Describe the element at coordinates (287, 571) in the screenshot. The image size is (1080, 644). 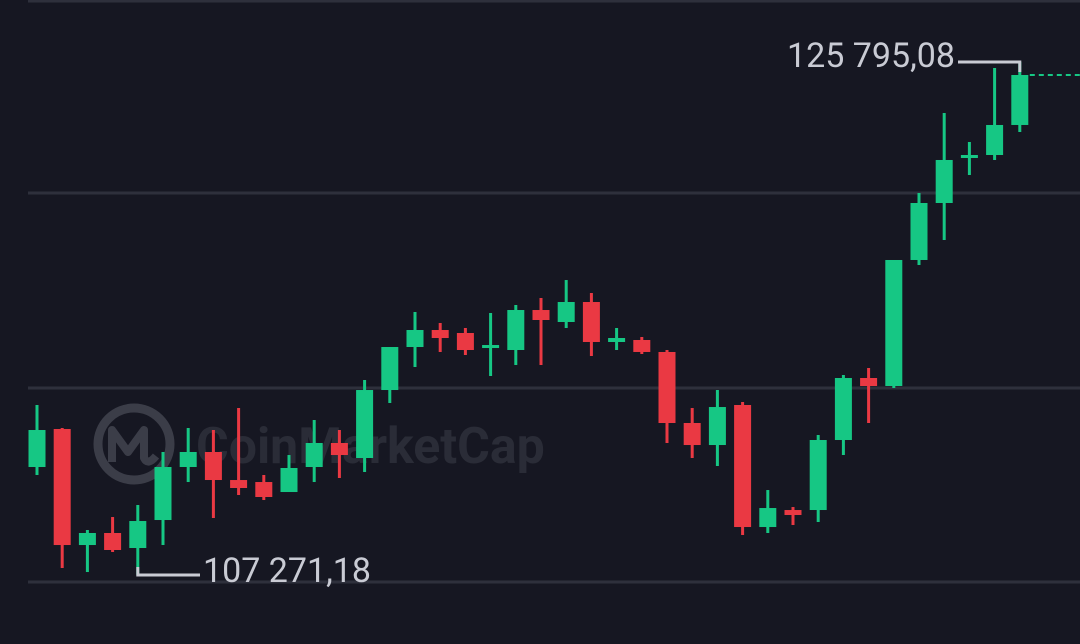
I see `low-label: 107 271,18` at that location.